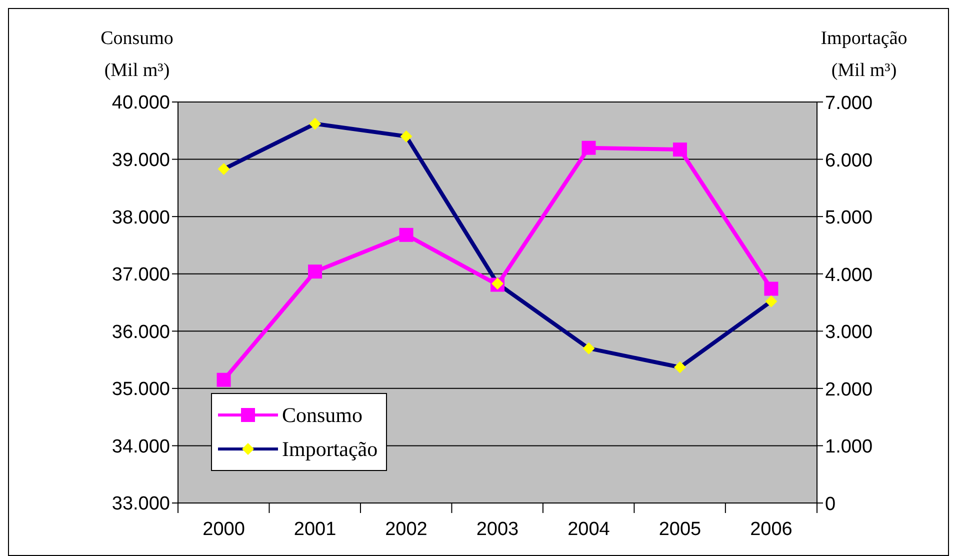  What do you see at coordinates (589, 529) in the screenshot?
I see `x-tick-label: 2004` at bounding box center [589, 529].